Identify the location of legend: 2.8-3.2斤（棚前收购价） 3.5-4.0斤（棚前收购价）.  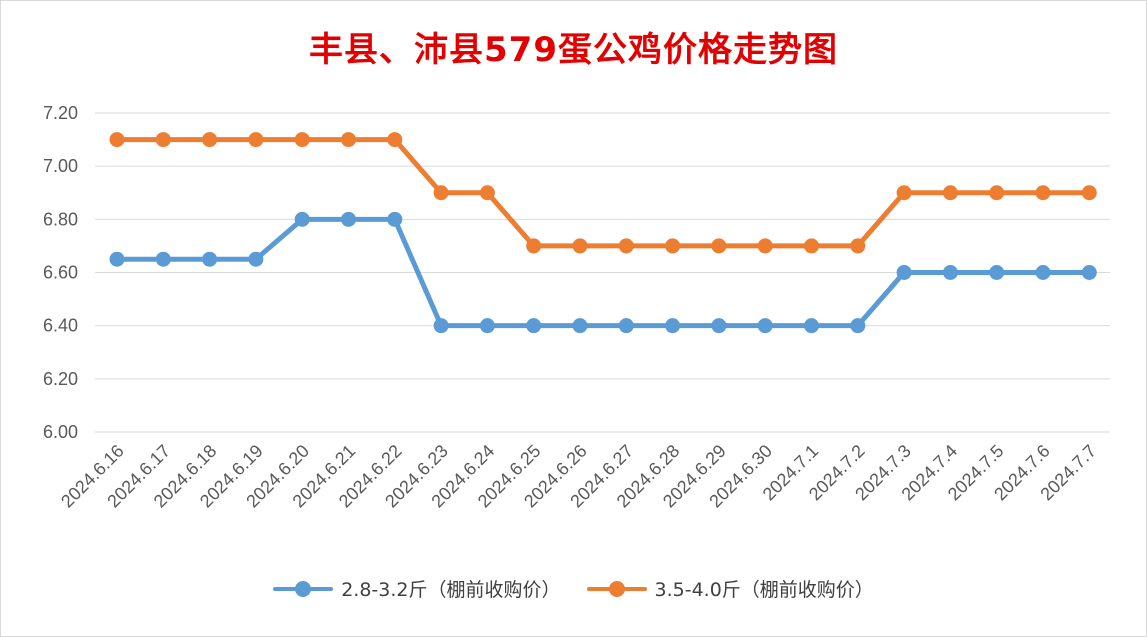
(573, 588).